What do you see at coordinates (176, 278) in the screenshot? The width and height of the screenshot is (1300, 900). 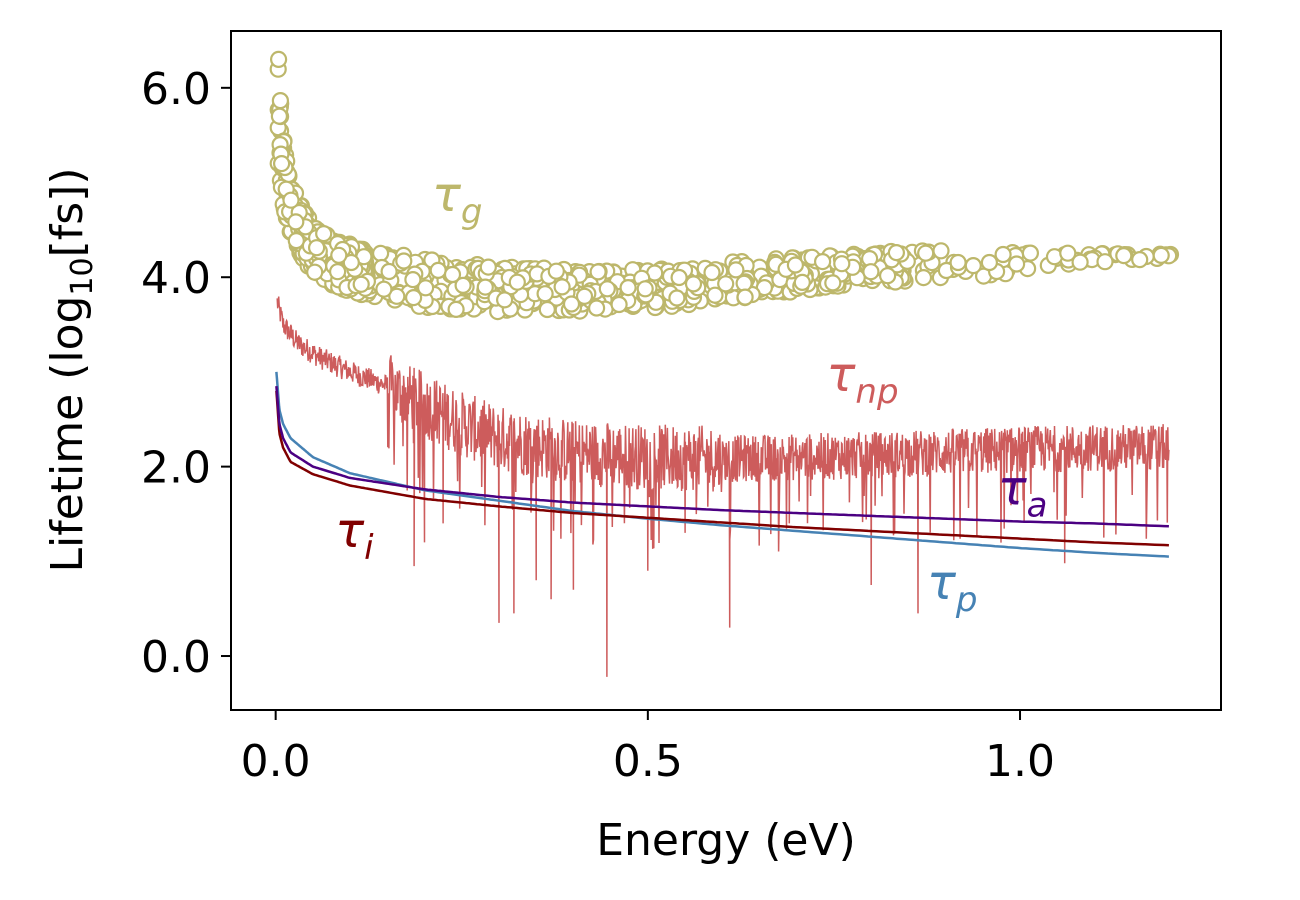 I see `y-tick-label: 4.0` at bounding box center [176, 278].